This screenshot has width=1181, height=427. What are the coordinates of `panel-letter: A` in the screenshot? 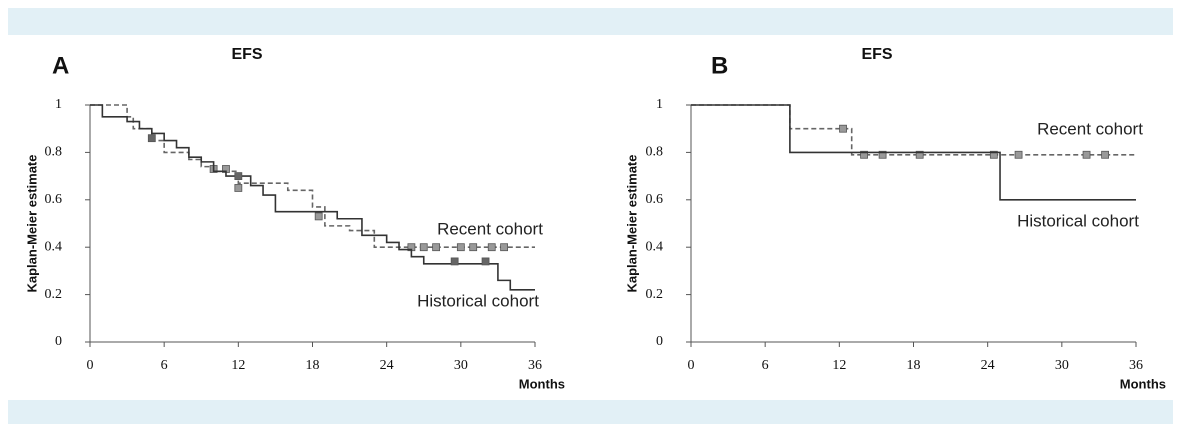 It's located at (60, 65).